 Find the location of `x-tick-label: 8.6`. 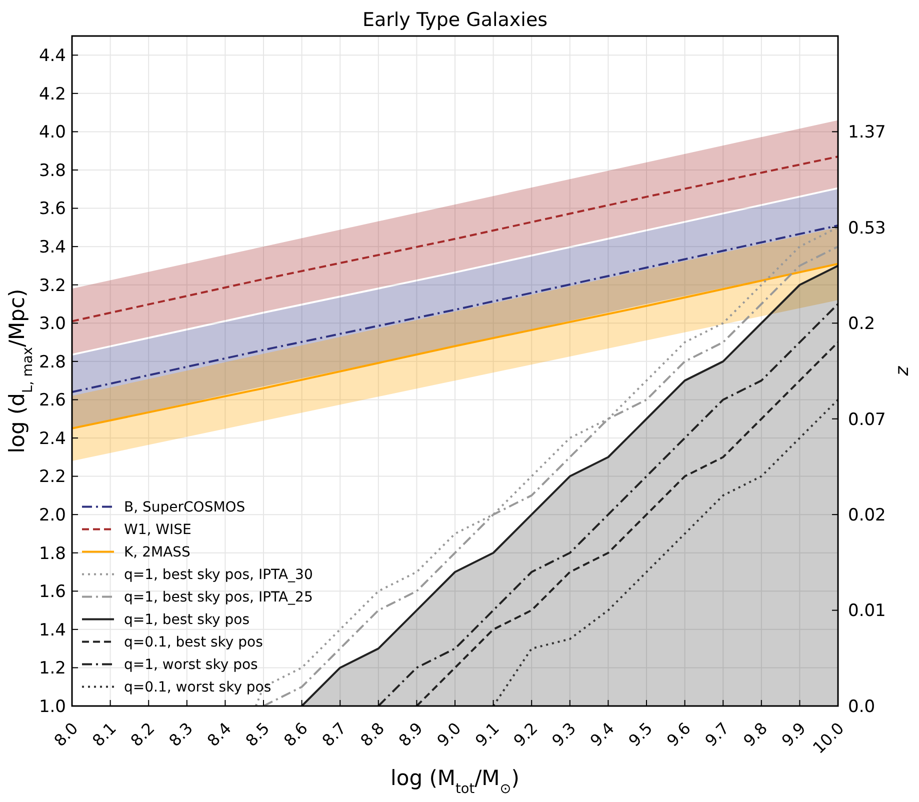

x-tick-label: 8.6 is located at coordinates (296, 734).